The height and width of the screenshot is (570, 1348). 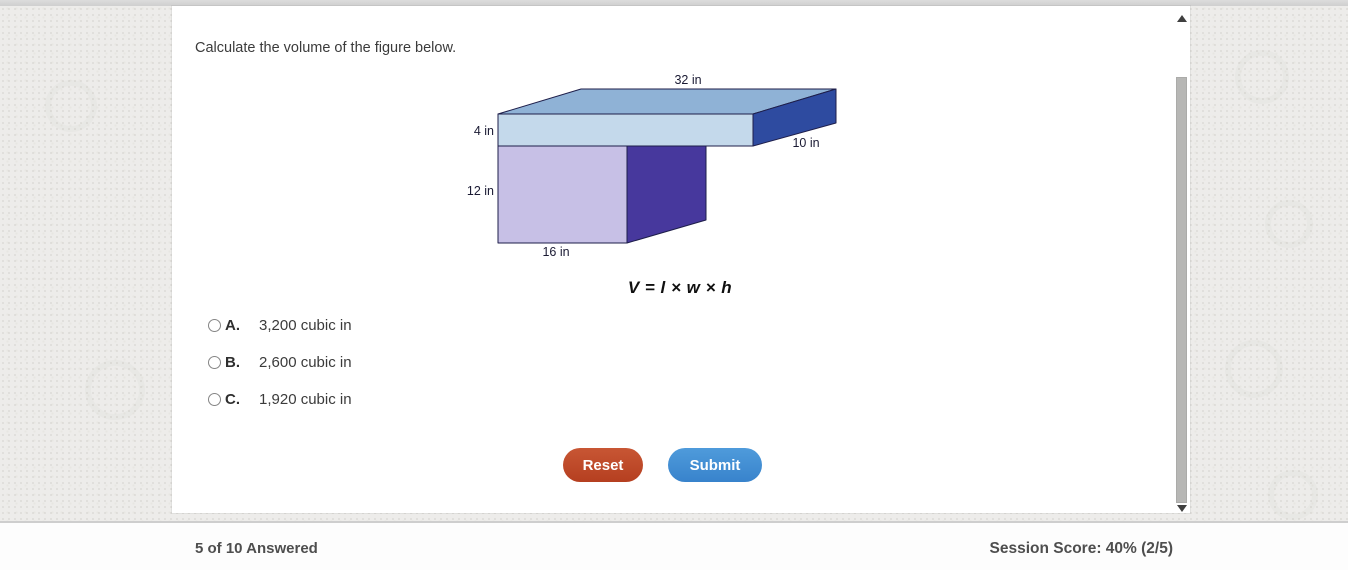 I want to click on option-row-c: C. 1,920 cubic in, so click(x=280, y=399).